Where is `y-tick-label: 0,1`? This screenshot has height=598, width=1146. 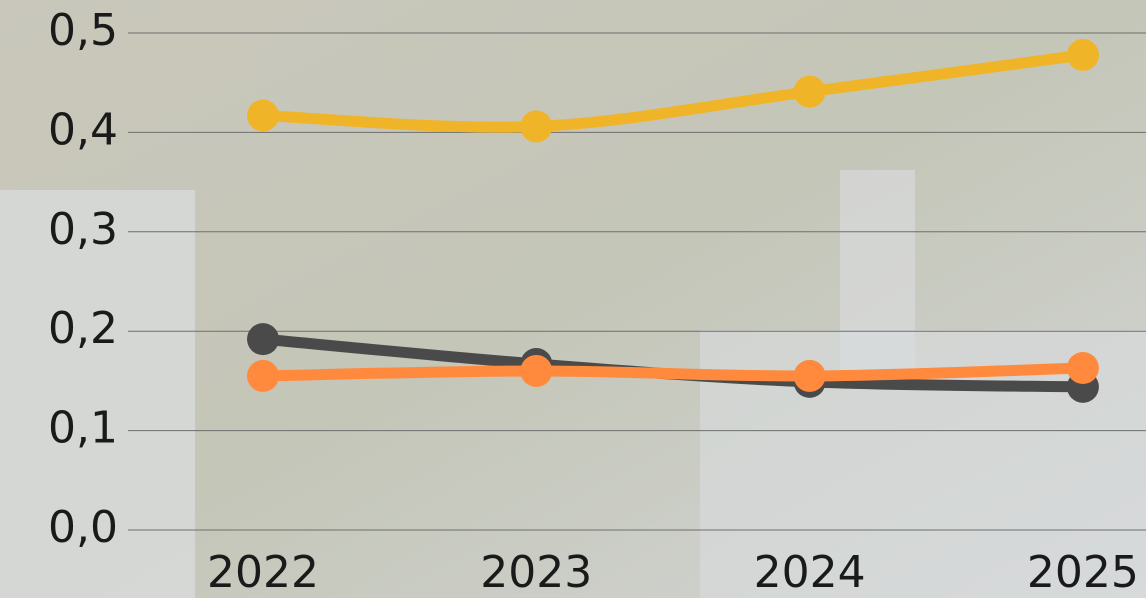 y-tick-label: 0,1 is located at coordinates (83, 428).